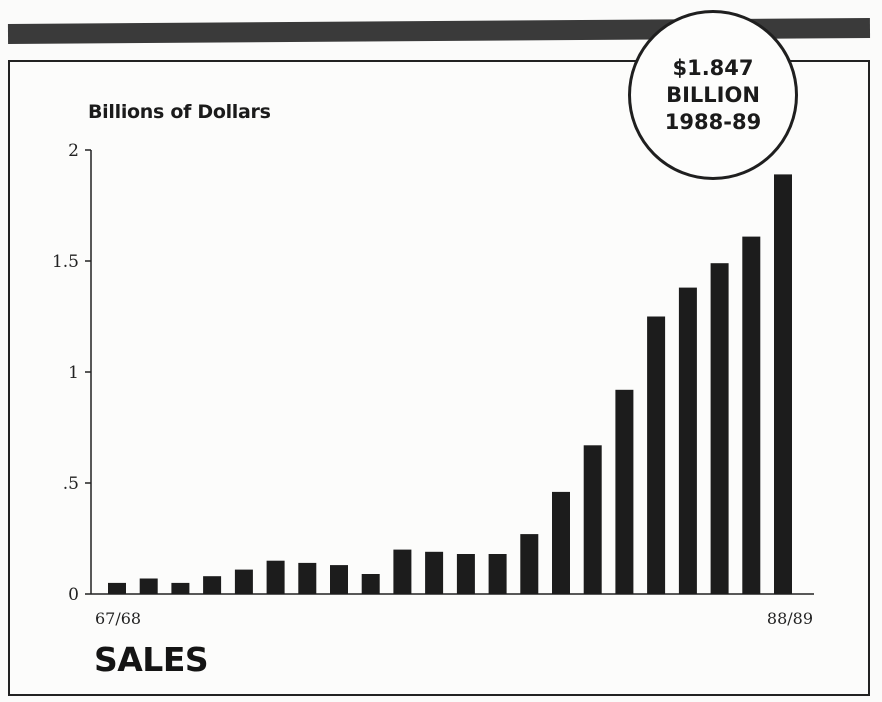 The height and width of the screenshot is (702, 882). What do you see at coordinates (73, 151) in the screenshot?
I see `y-tick-label: 2` at bounding box center [73, 151].